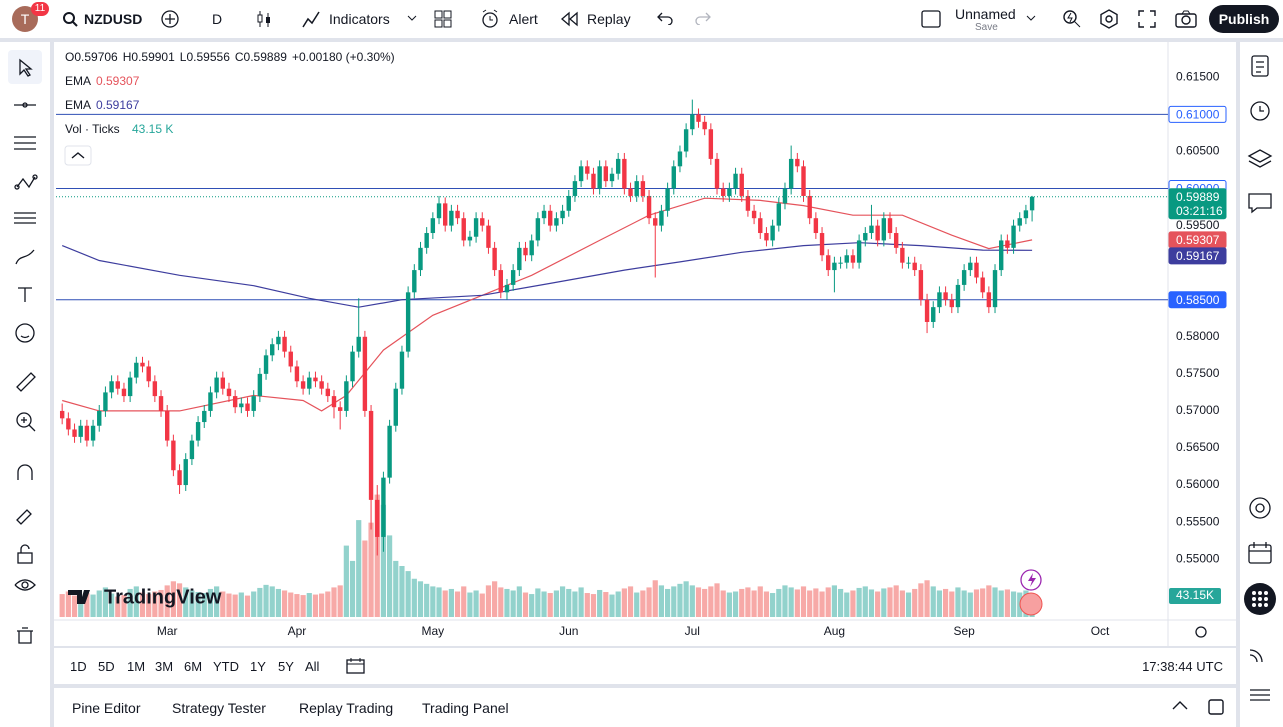 The height and width of the screenshot is (727, 1283). I want to click on hline-badge-label: 0.58500, so click(1198, 300).